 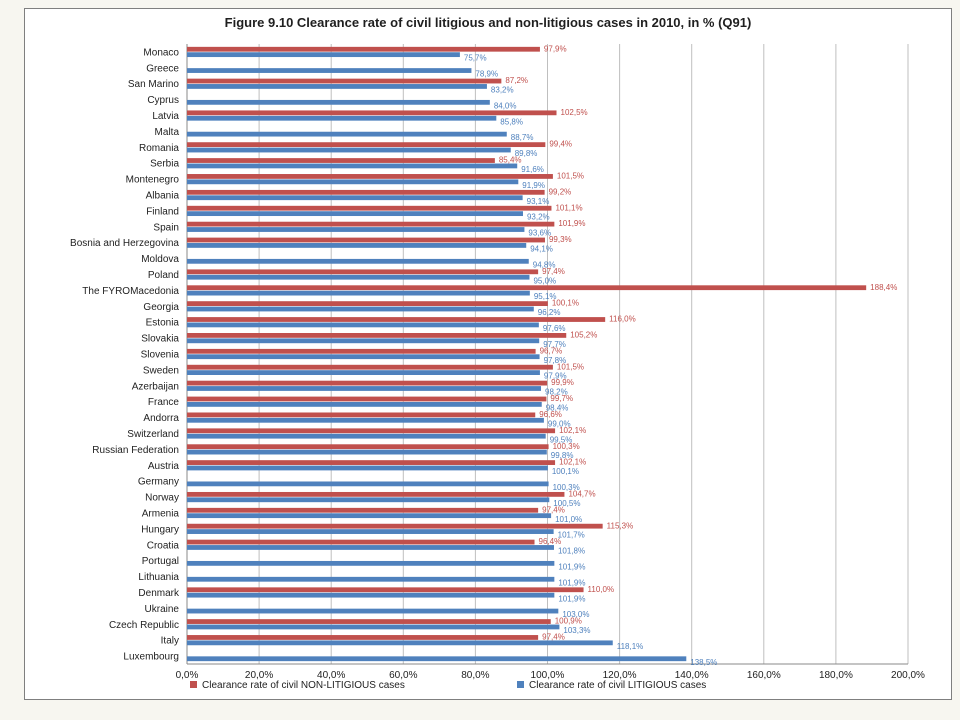 I want to click on category-label: Azerbaijan, so click(x=155, y=386).